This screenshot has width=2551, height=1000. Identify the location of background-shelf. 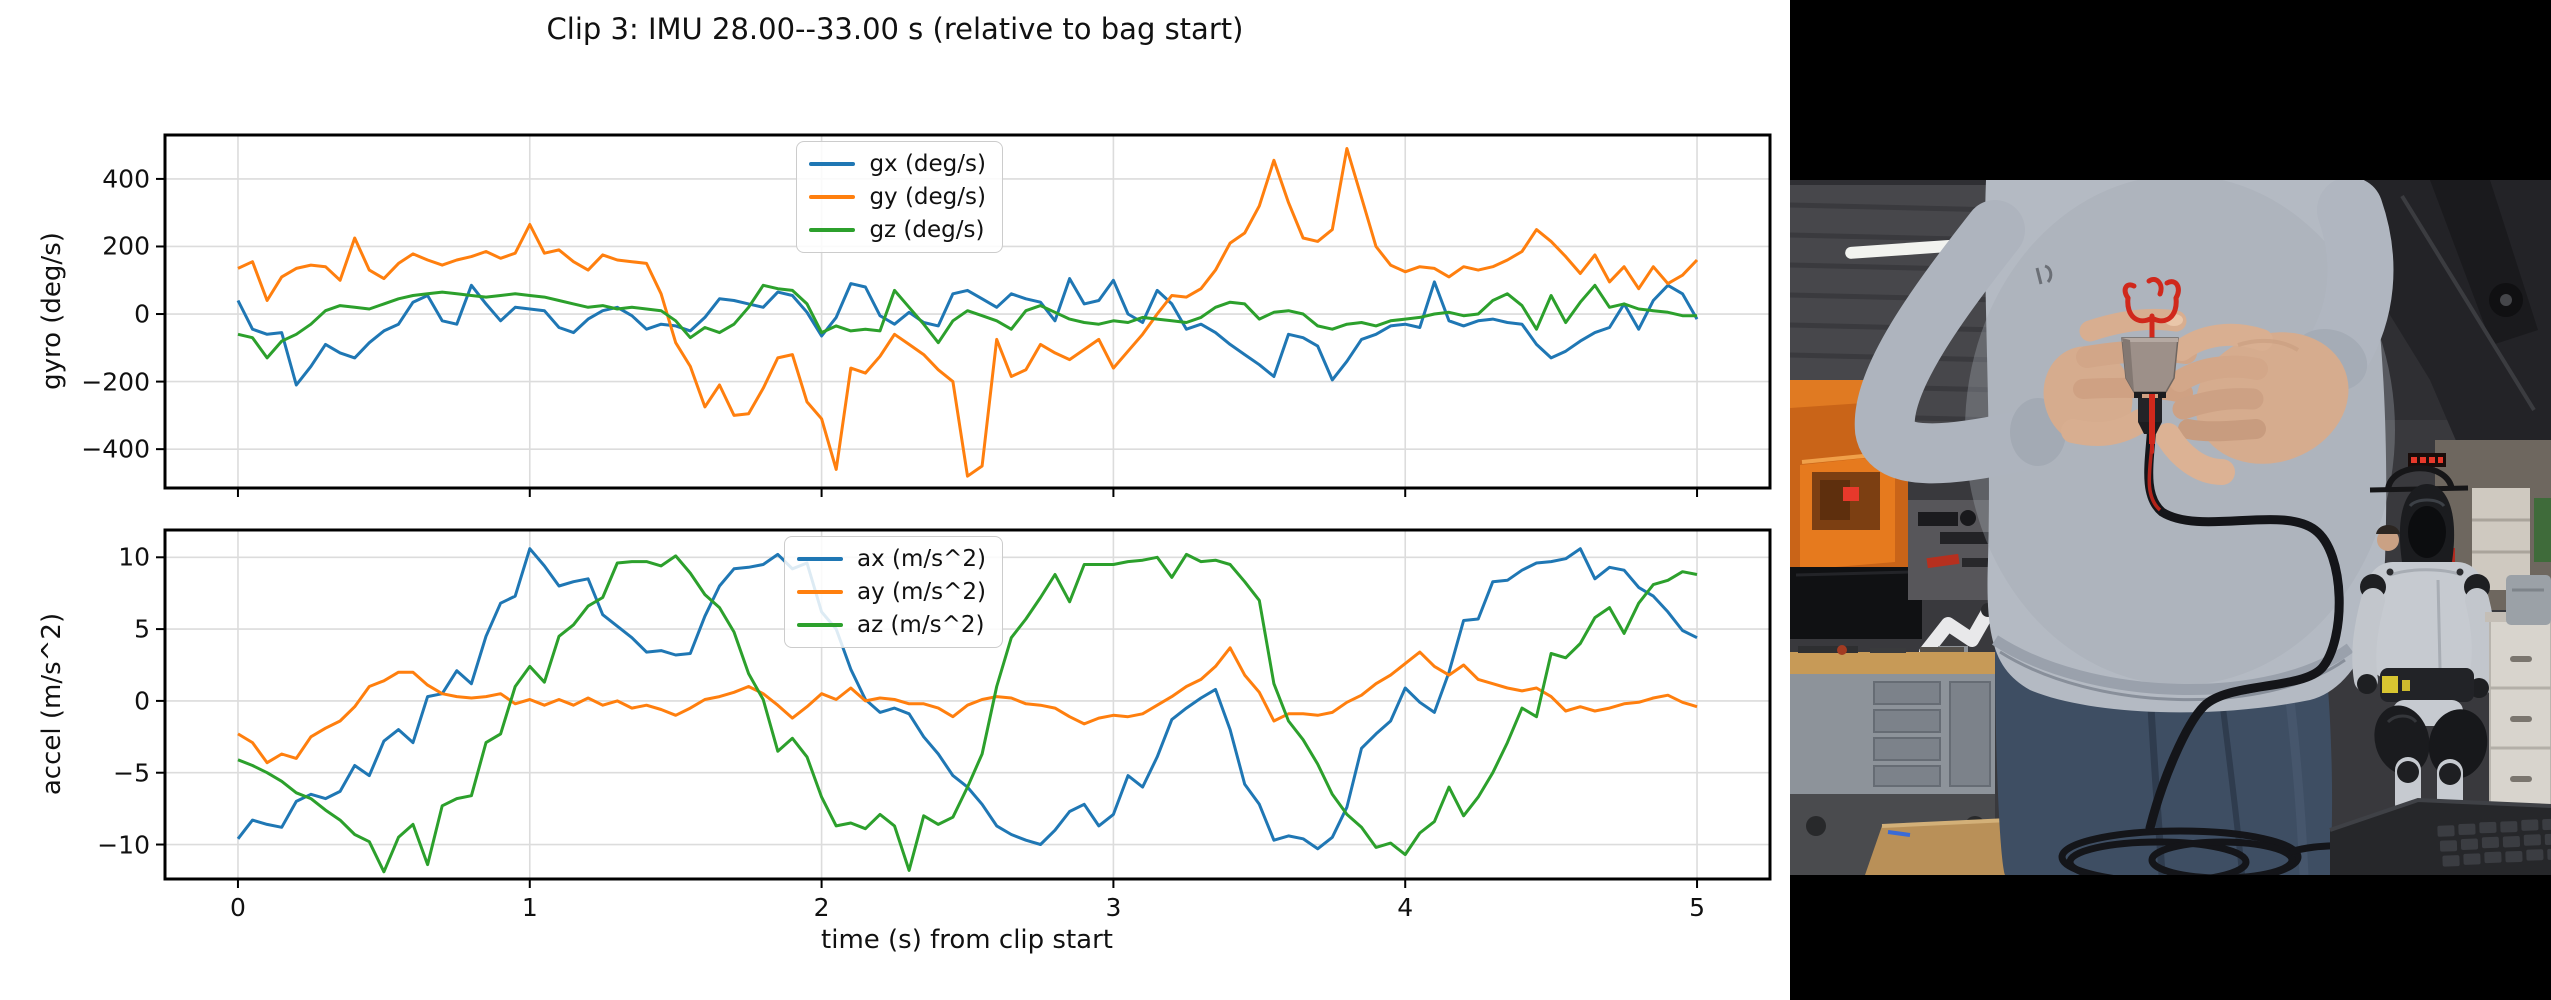
(2501, 539).